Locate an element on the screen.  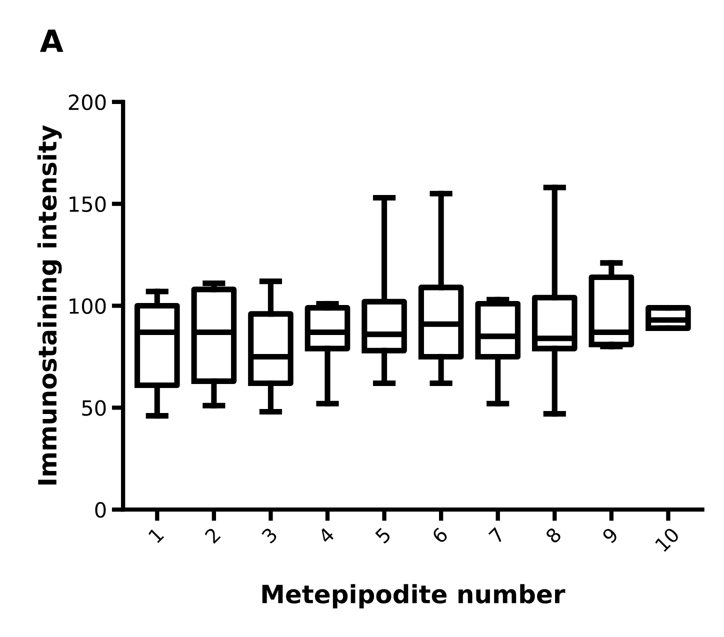
y-tick-label: 200 is located at coordinates (87, 102).